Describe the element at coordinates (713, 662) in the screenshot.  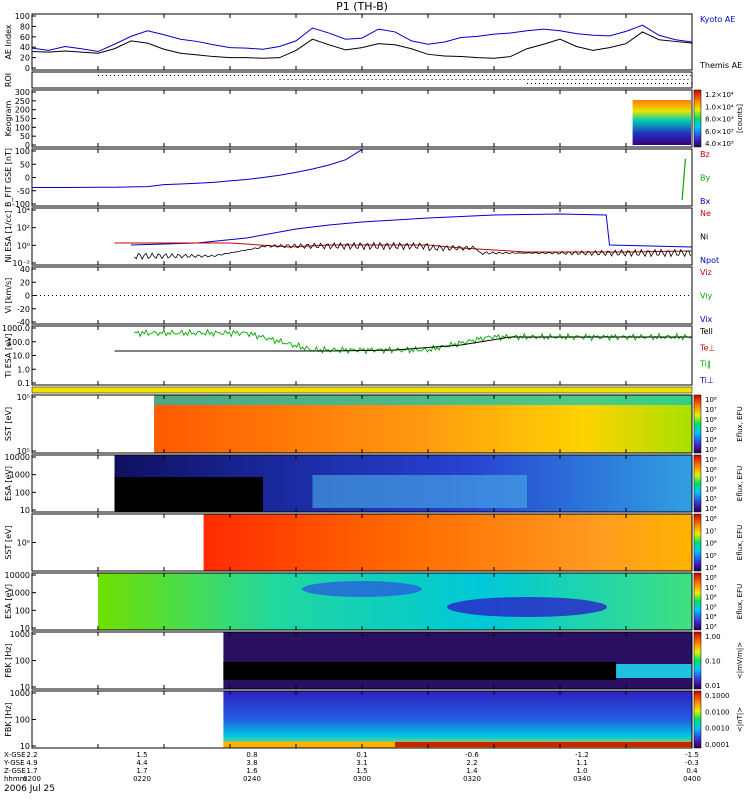
I see `fbk-e-colorbar-tick: 0.10` at that location.